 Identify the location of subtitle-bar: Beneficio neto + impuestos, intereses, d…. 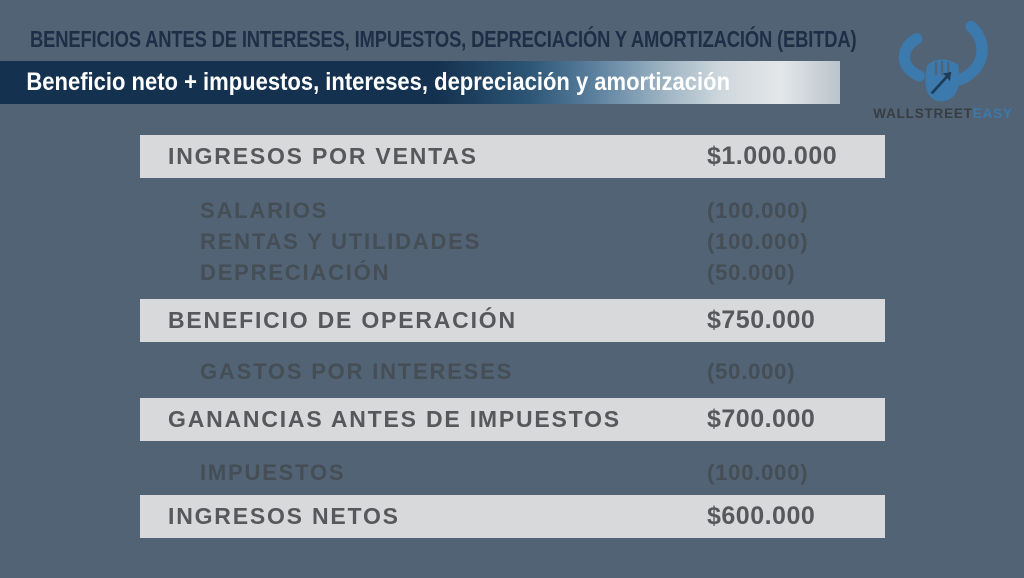
(420, 82).